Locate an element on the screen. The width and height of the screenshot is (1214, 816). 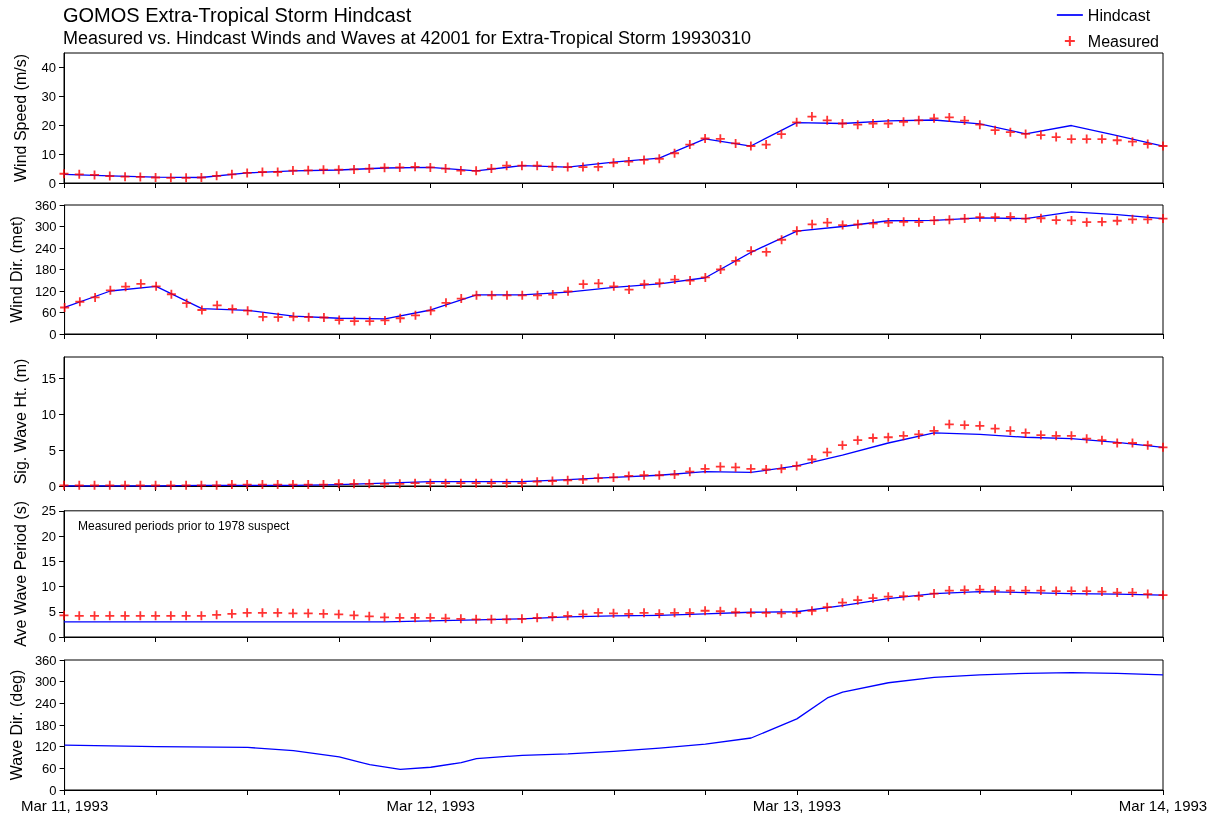
x-tick-label: Mar 12, 1993 is located at coordinates (430, 805).